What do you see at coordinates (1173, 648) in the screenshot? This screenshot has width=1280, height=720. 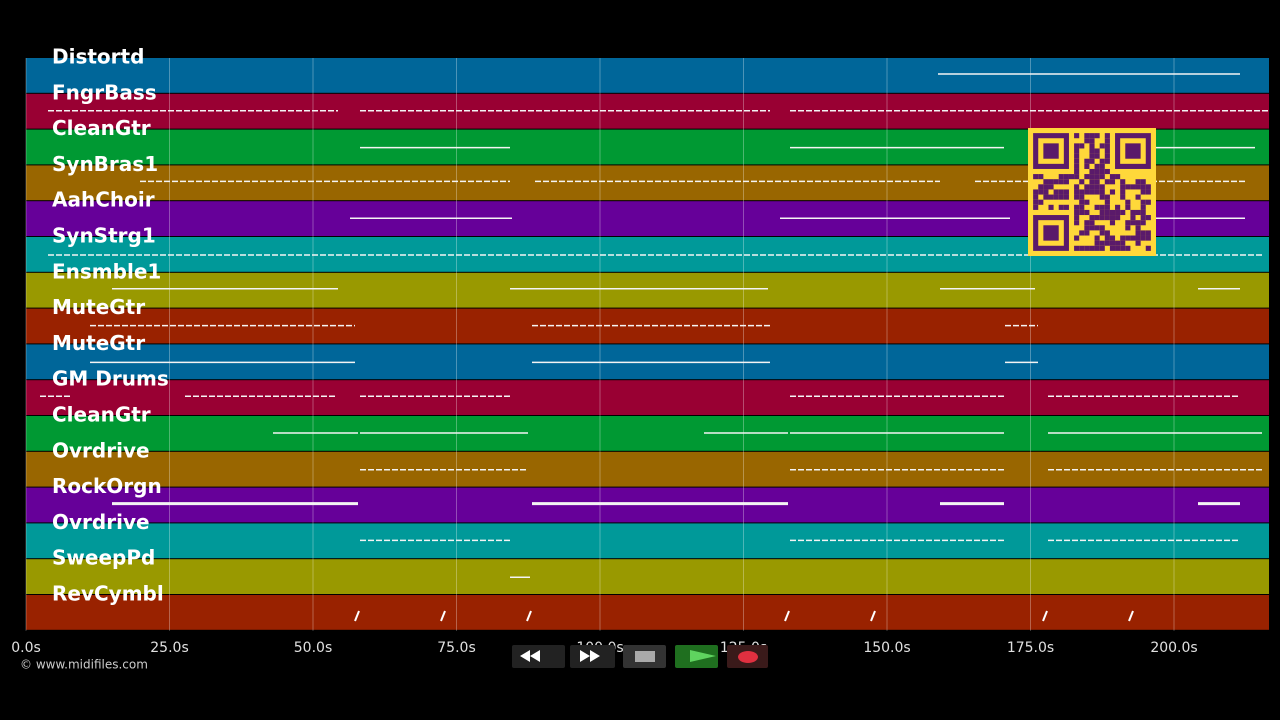 I see `time-tick-label: 200.0s` at bounding box center [1173, 648].